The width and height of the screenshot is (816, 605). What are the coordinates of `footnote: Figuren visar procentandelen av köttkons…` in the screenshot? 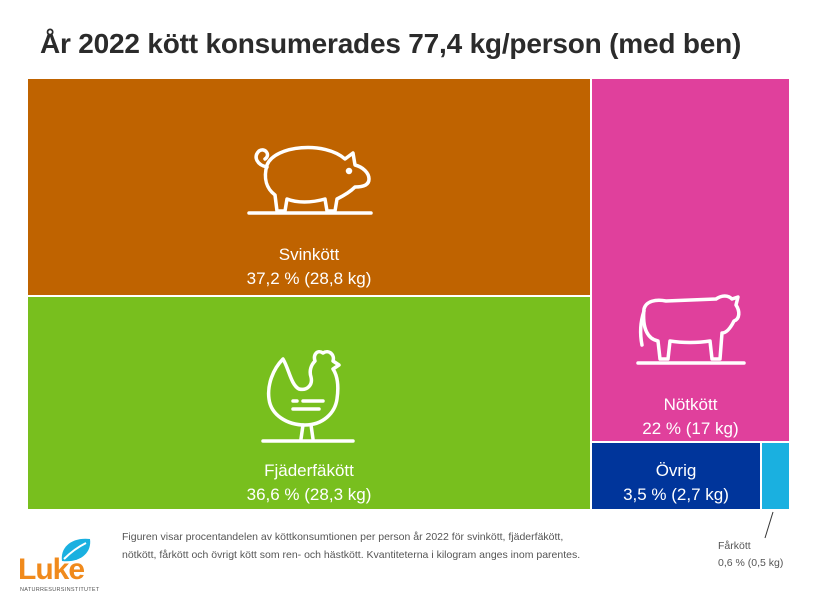 It's located at (351, 546).